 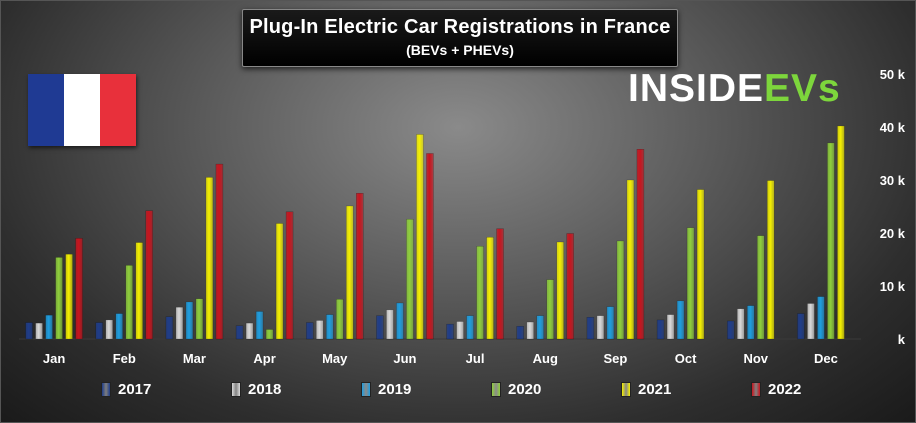 I want to click on bar-jun-2018, so click(x=390, y=324).